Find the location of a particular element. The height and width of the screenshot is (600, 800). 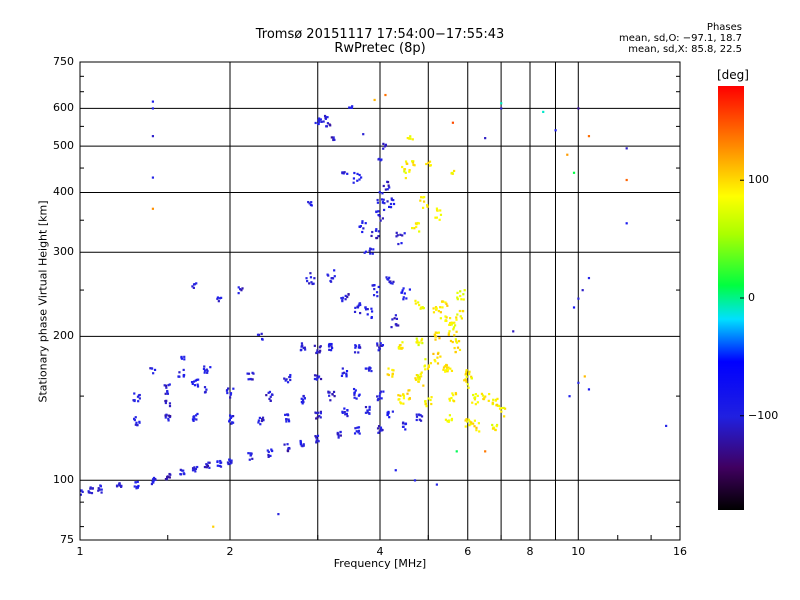

y-tick-label: 200 is located at coordinates (63, 336).